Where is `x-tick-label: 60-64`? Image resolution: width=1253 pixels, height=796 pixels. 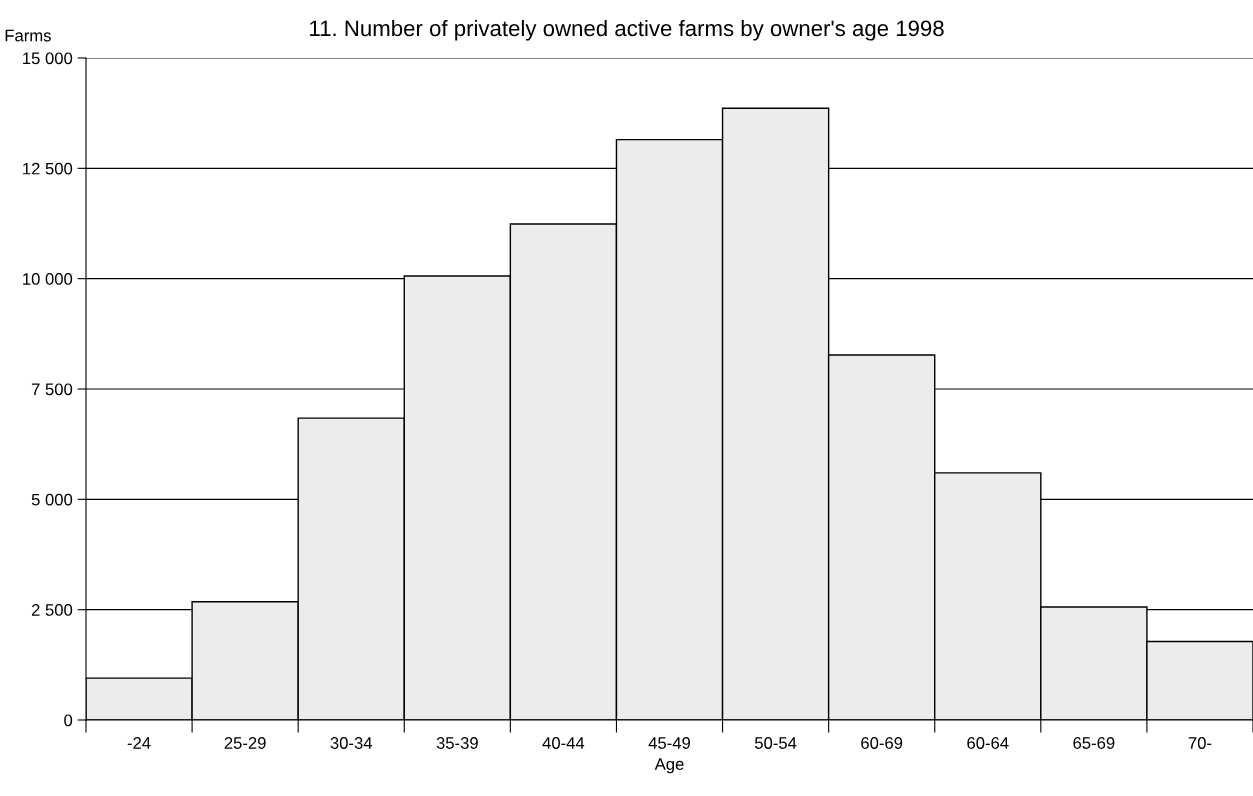
x-tick-label: 60-64 is located at coordinates (988, 743).